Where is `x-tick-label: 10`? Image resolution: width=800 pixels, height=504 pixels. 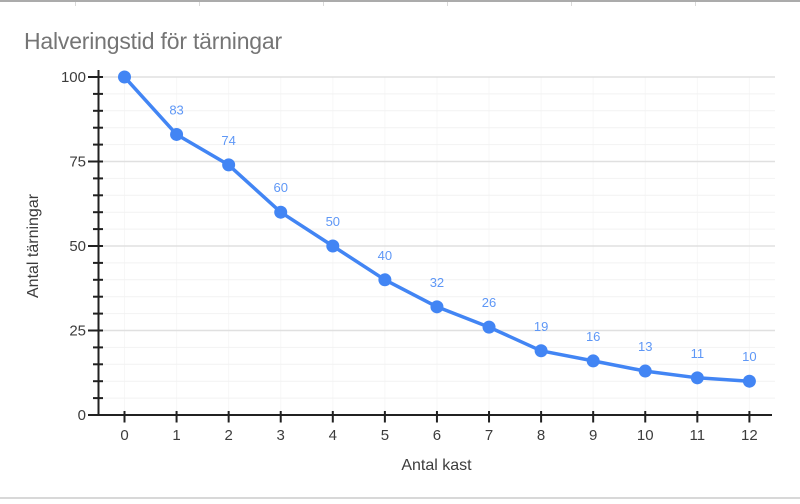 x-tick-label: 10 is located at coordinates (645, 435).